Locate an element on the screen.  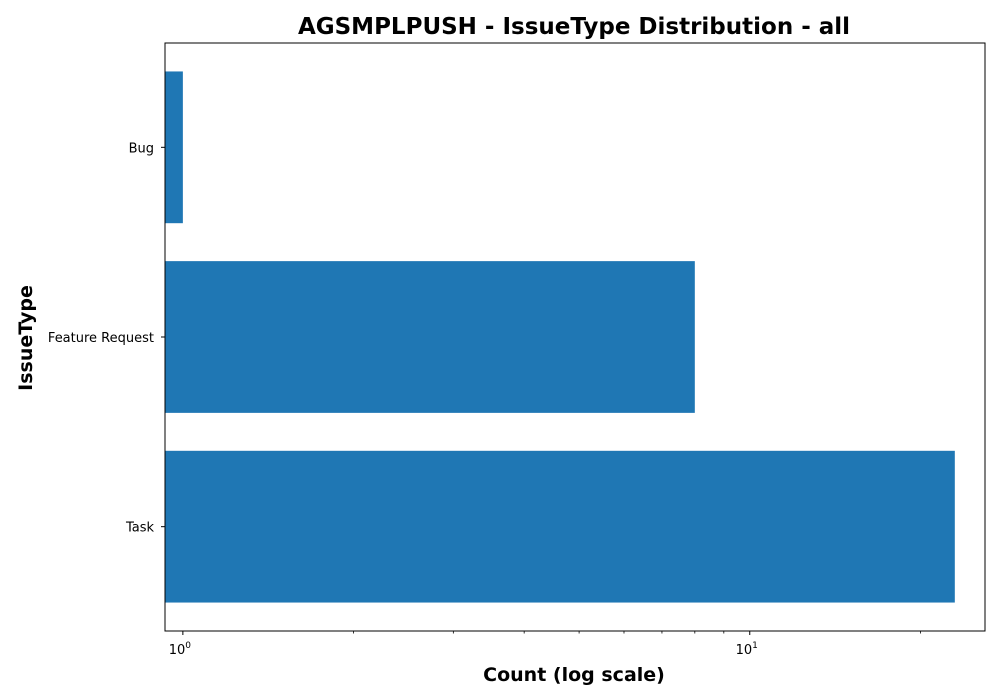
x-tick-label: 10¹ is located at coordinates (747, 649).